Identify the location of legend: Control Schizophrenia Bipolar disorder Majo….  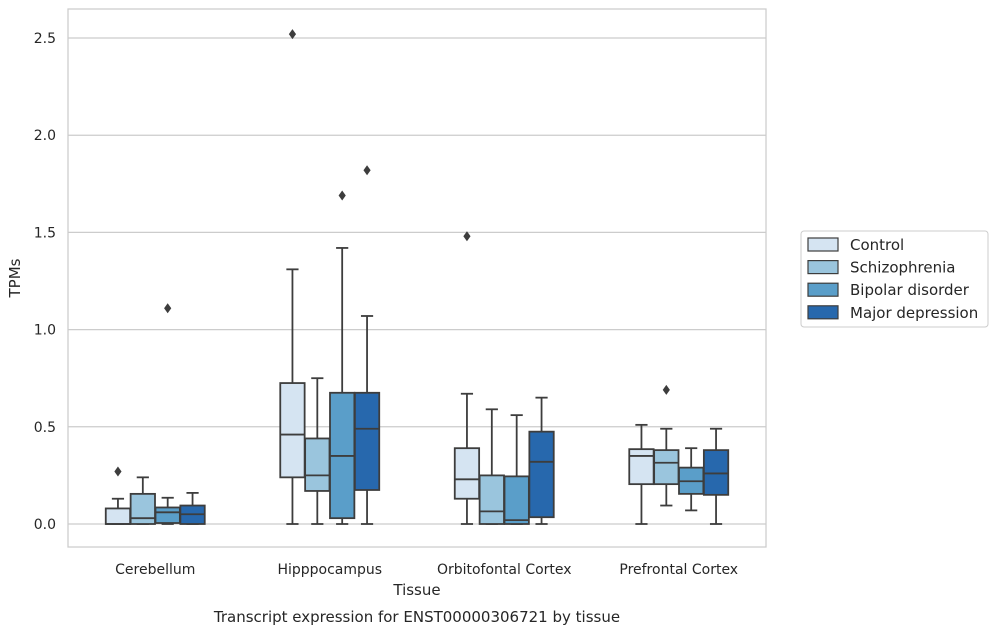
(894, 279).